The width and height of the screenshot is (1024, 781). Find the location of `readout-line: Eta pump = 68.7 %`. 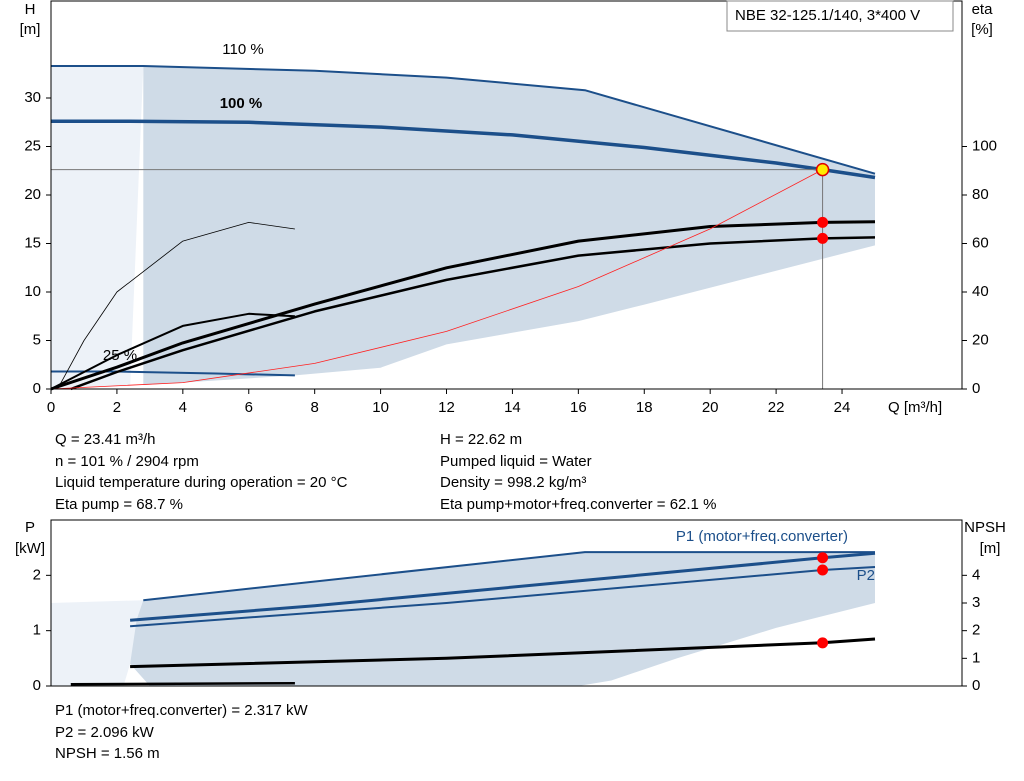

readout-line: Eta pump = 68.7 % is located at coordinates (119, 504).